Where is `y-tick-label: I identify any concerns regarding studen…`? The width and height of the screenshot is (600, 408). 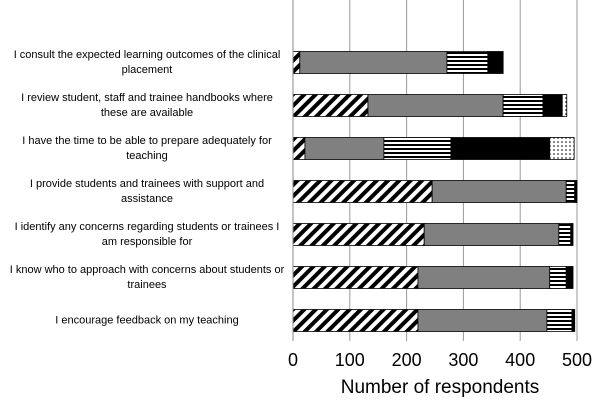
y-tick-label: I identify any concerns regarding studen… is located at coordinates (147, 234).